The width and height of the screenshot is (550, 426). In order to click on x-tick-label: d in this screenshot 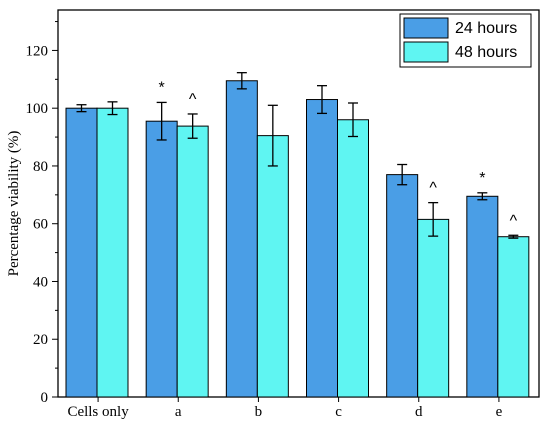, I will do `click(419, 412)`.